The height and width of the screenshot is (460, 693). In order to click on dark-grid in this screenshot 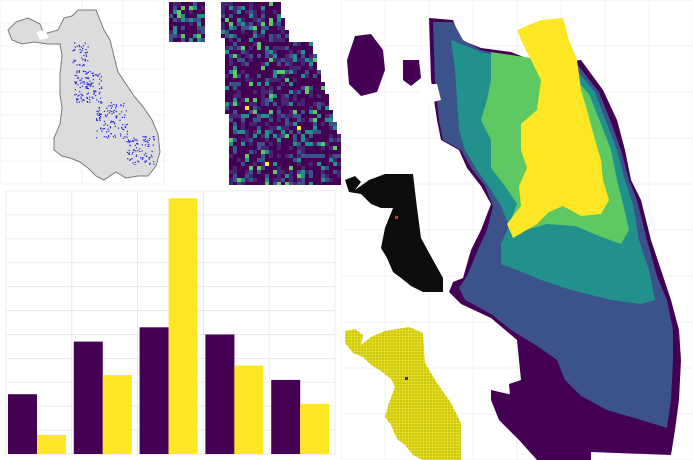, I will do `click(394, 233)`.